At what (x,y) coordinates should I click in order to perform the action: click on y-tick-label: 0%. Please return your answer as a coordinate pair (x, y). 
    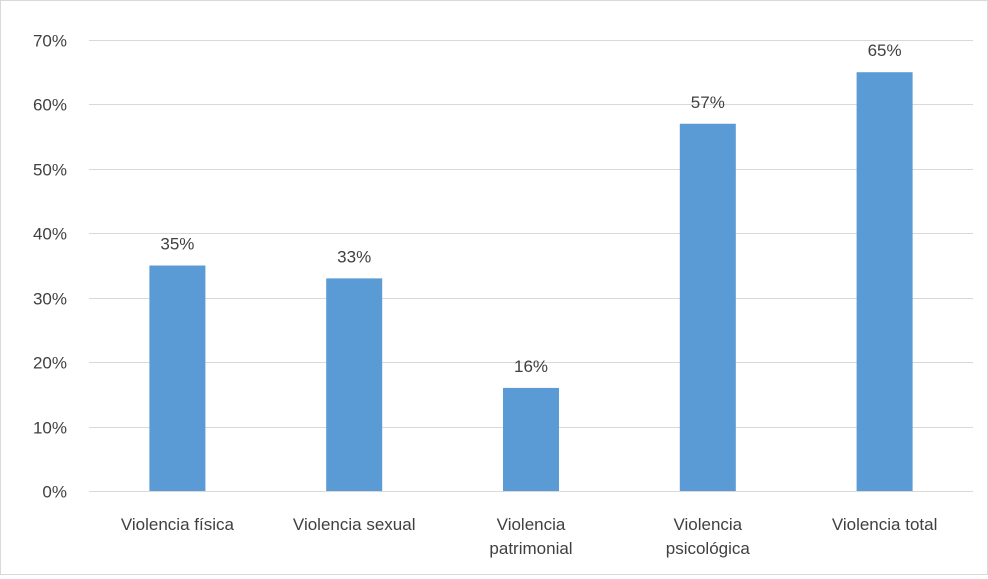
    Looking at the image, I should click on (54, 492).